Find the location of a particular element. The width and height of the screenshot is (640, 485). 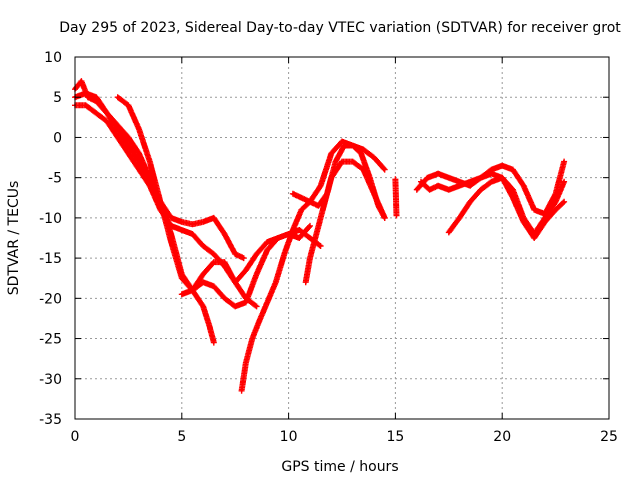

y-tick-label: 10 is located at coordinates (53, 58).